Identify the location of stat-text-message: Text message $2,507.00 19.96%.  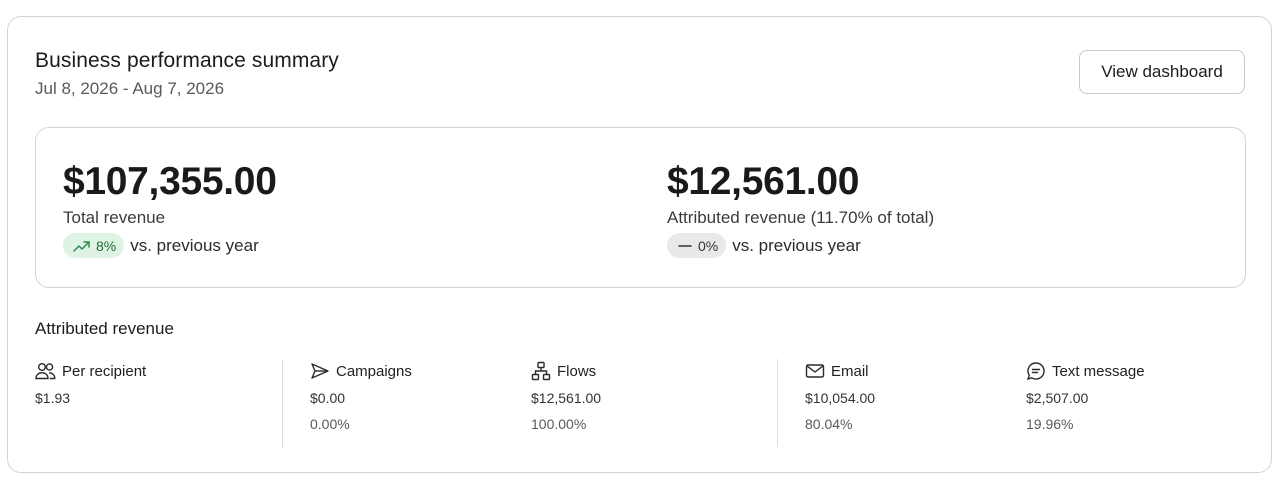
(1085, 395).